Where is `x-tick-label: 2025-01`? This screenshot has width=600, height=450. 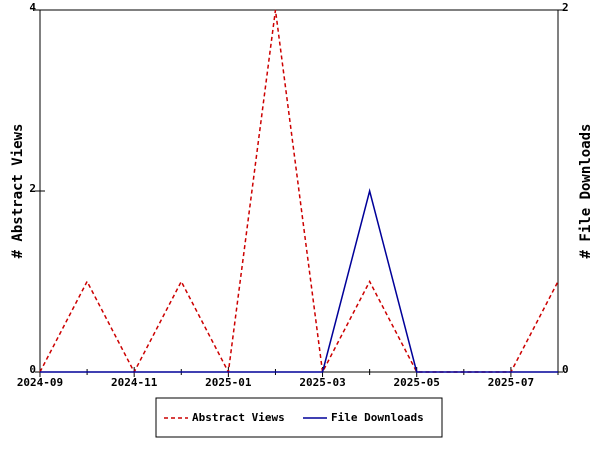 x-tick-label: 2025-01 is located at coordinates (228, 382).